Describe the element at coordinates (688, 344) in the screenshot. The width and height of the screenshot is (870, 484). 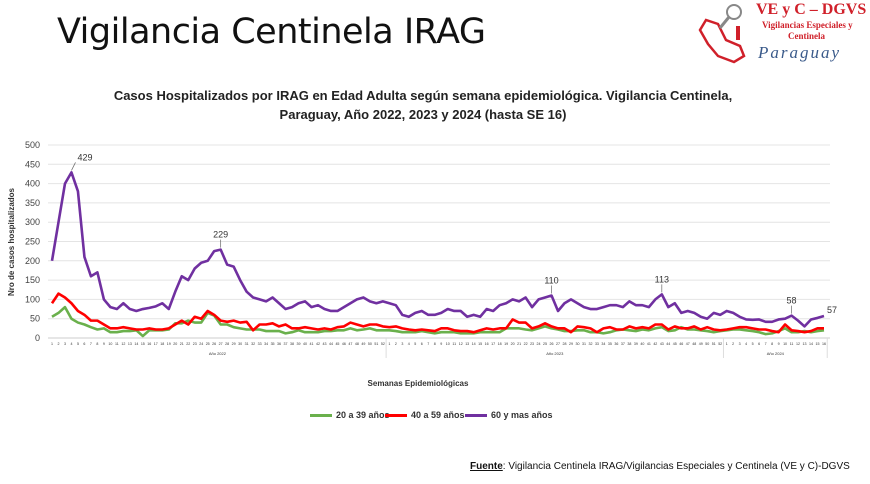
I see `x-tick-label: 47` at that location.